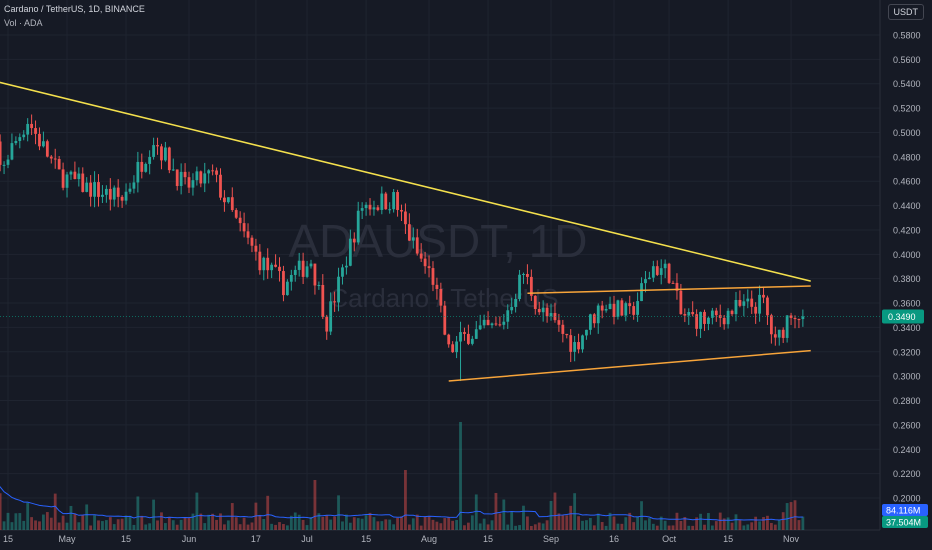 The height and width of the screenshot is (550, 932). What do you see at coordinates (68, 539) in the screenshot?
I see `x-tick-label: May` at bounding box center [68, 539].